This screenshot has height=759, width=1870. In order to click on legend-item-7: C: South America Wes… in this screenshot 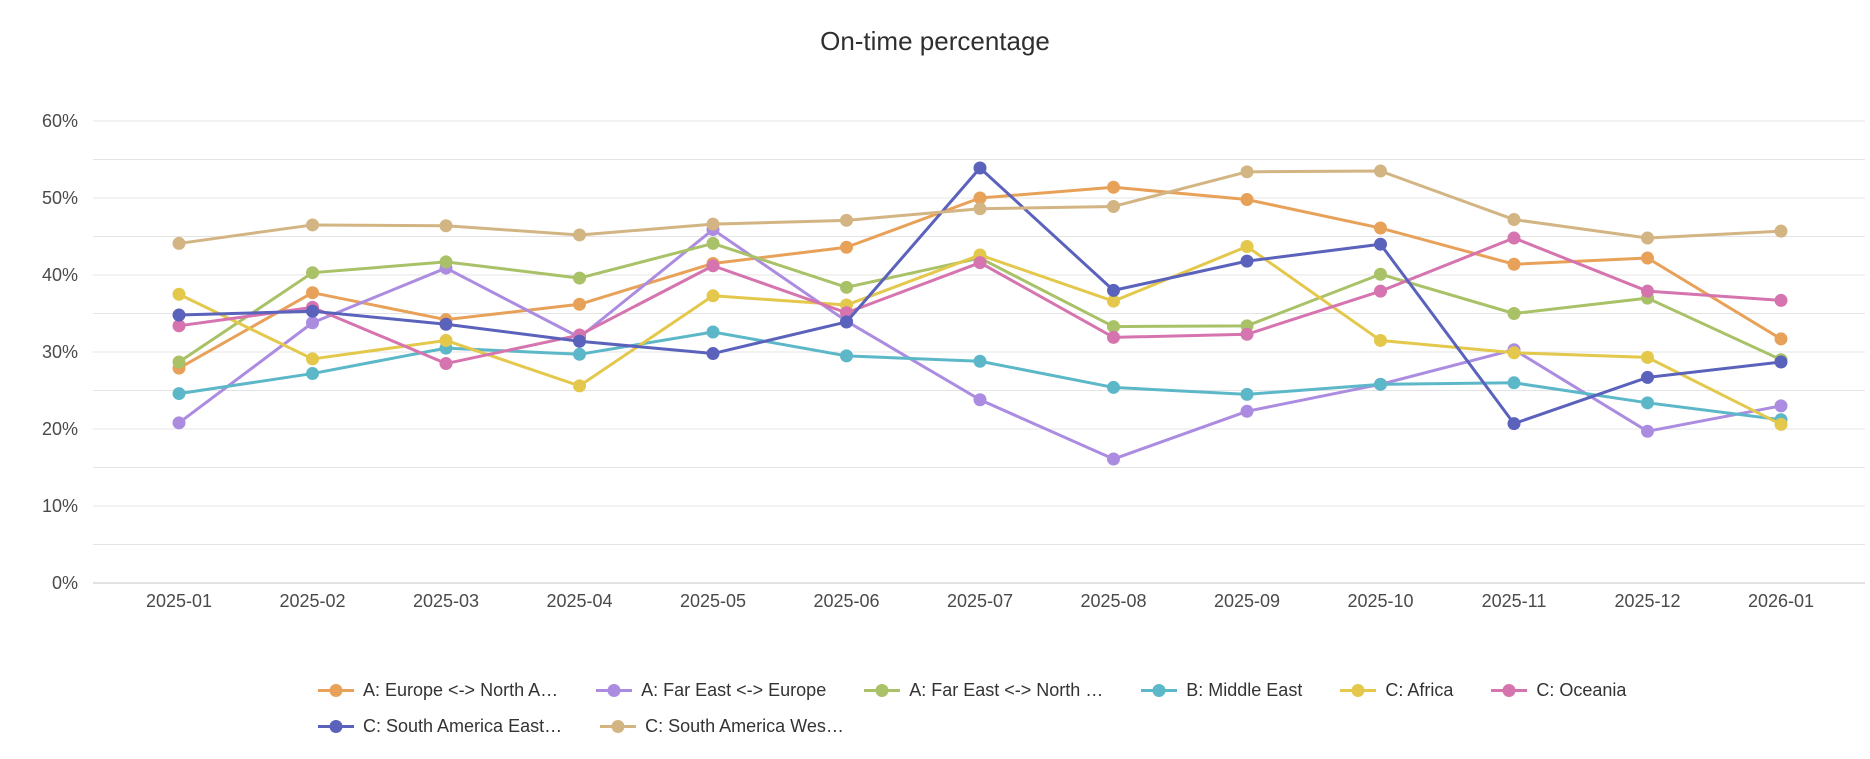, I will do `click(722, 726)`.